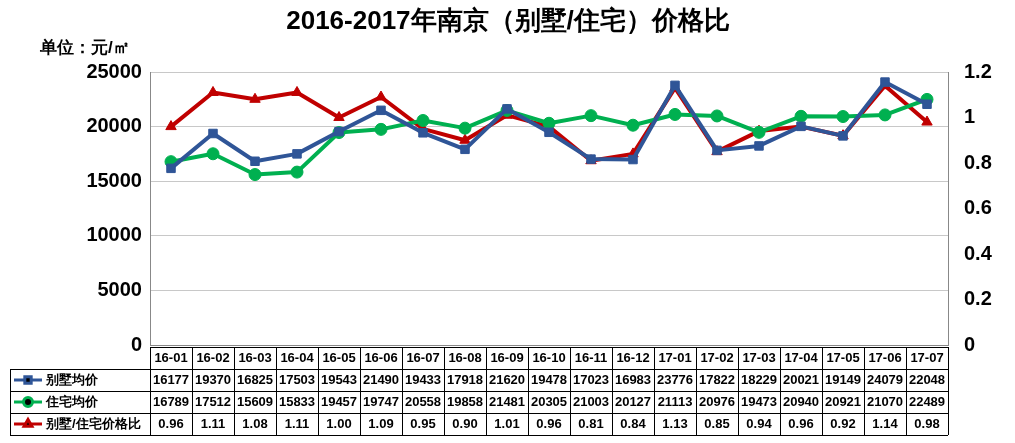 This screenshot has height=443, width=1015. I want to click on data-label: 0.94, so click(759, 423).